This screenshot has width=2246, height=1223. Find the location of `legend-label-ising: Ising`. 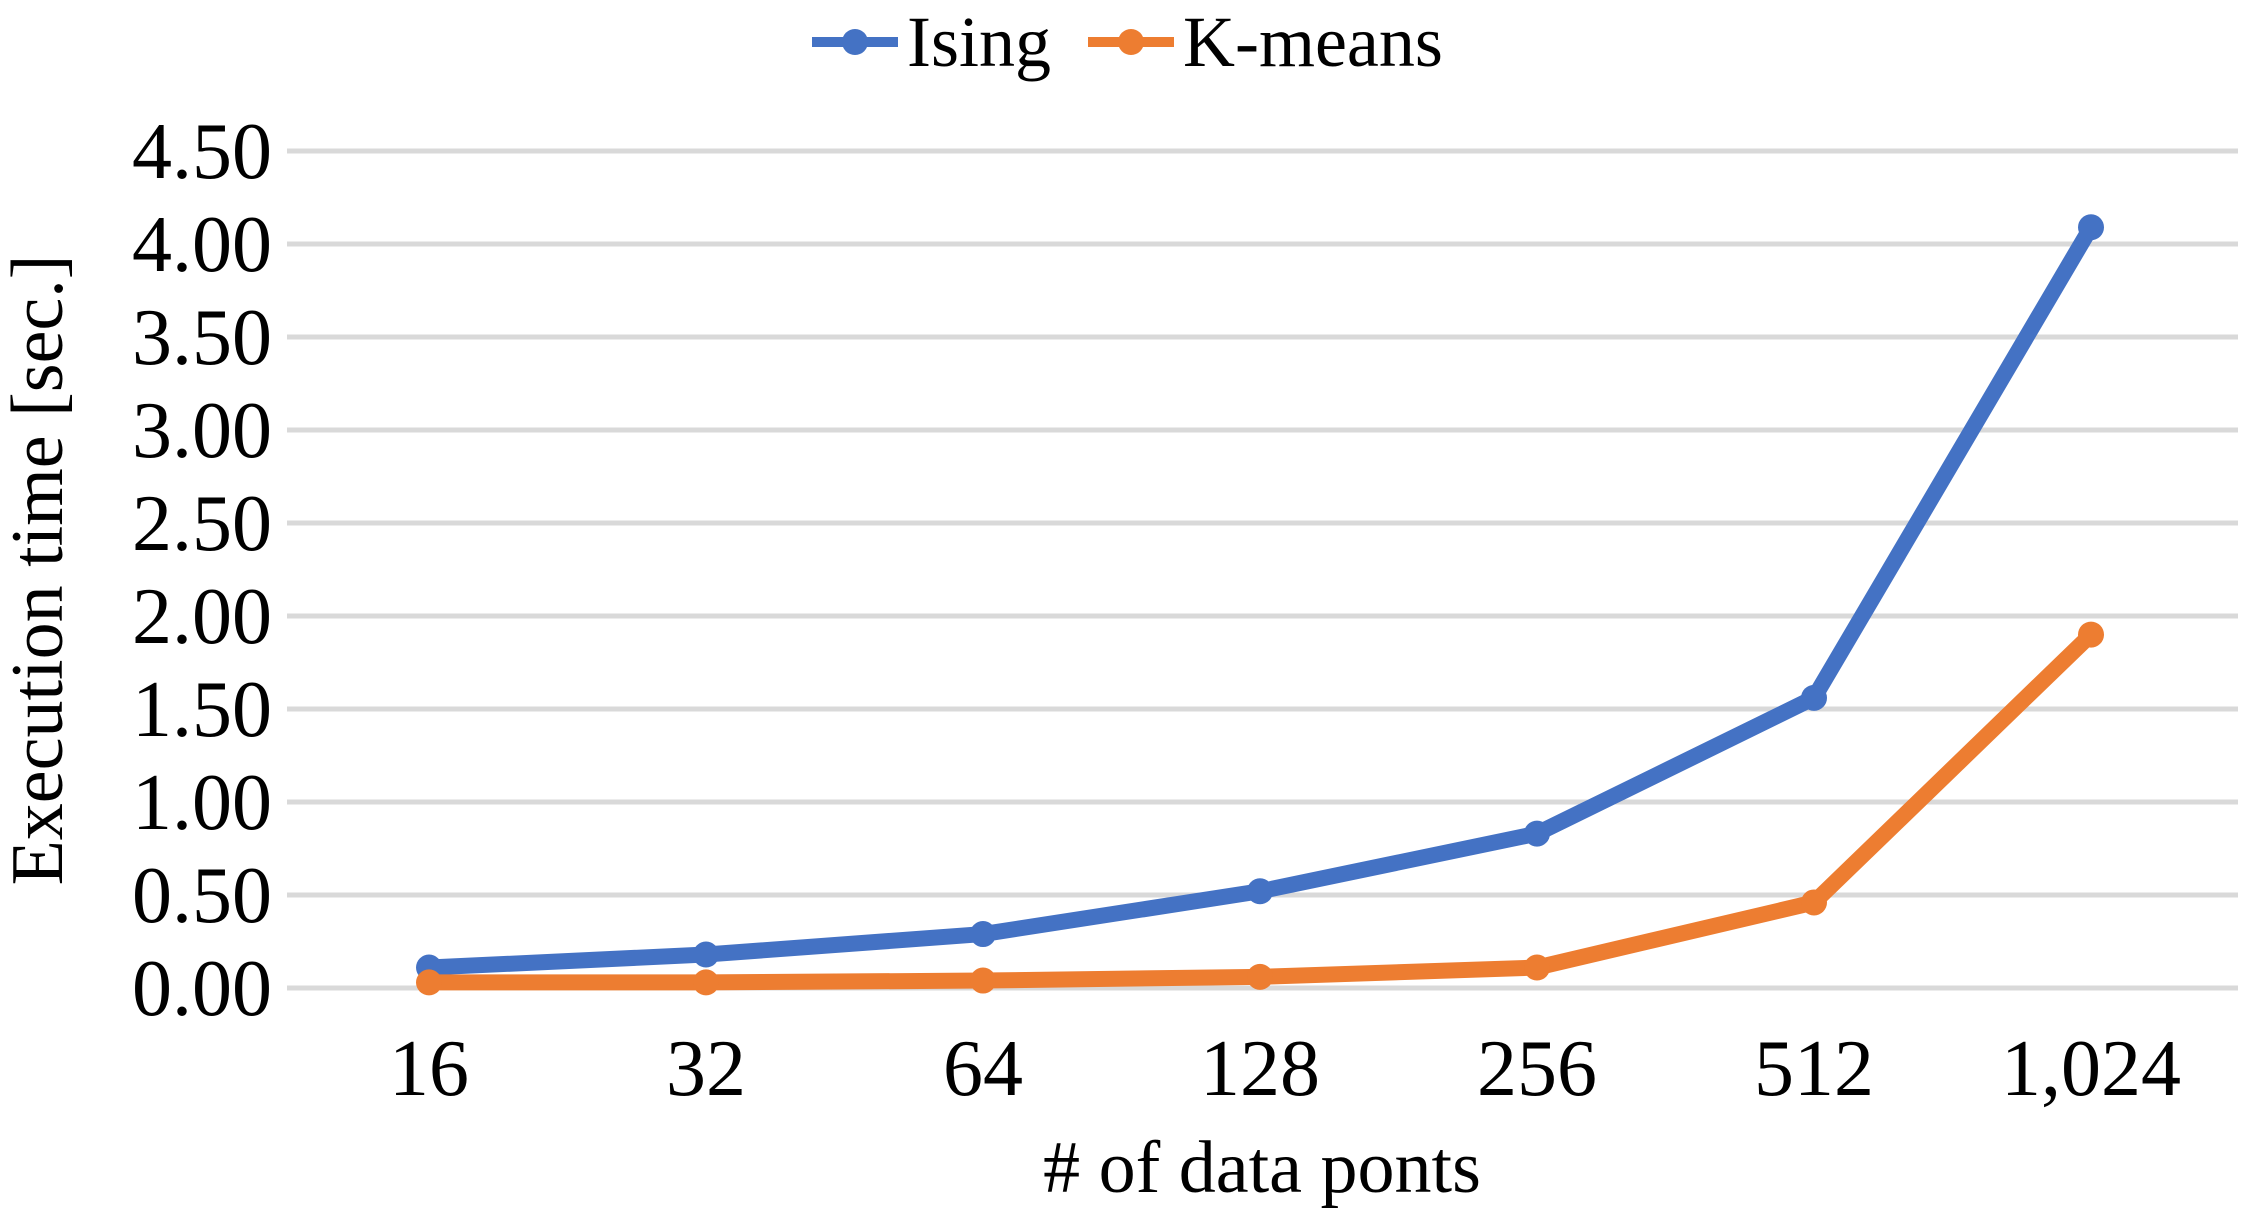

legend-label-ising: Ising is located at coordinates (979, 42).